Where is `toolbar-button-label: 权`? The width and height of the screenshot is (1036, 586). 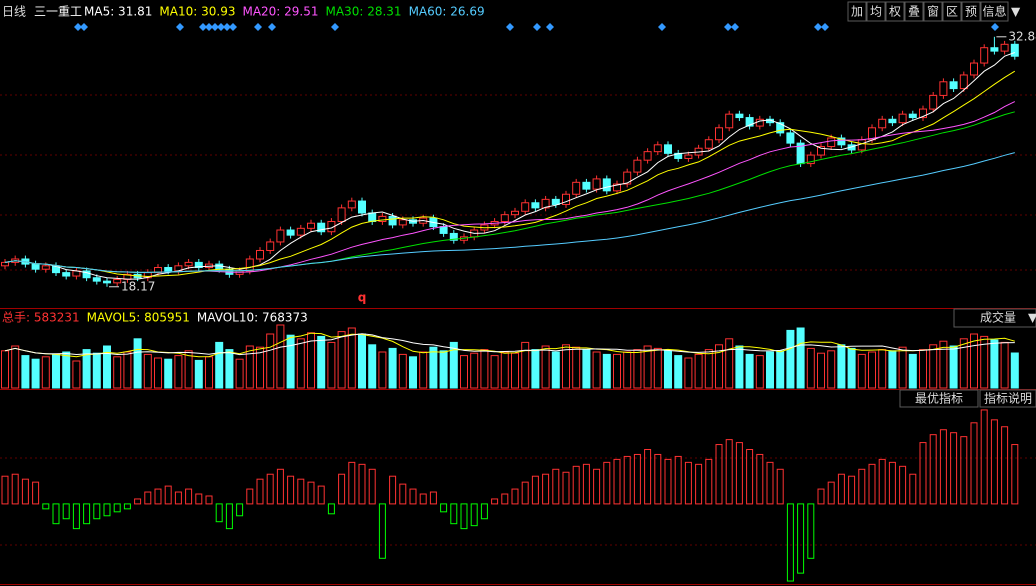
toolbar-button-label: 权 is located at coordinates (895, 12).